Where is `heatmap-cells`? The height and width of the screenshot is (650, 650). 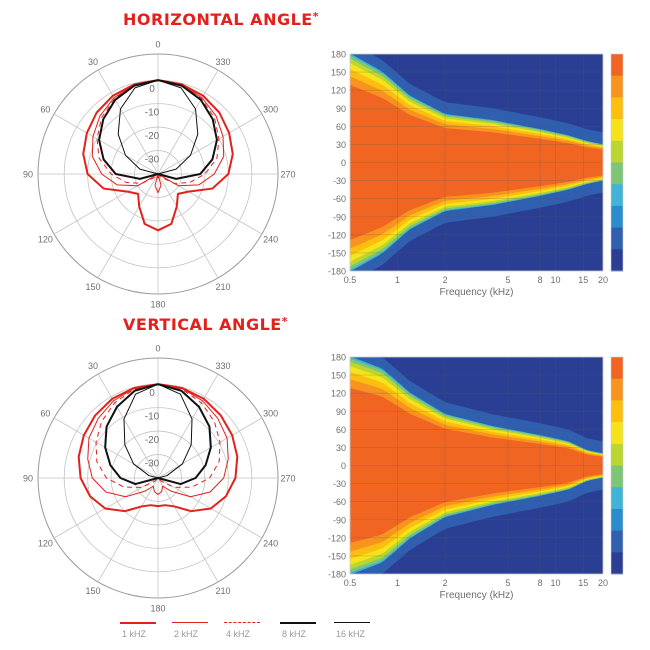 heatmap-cells is located at coordinates (476, 465).